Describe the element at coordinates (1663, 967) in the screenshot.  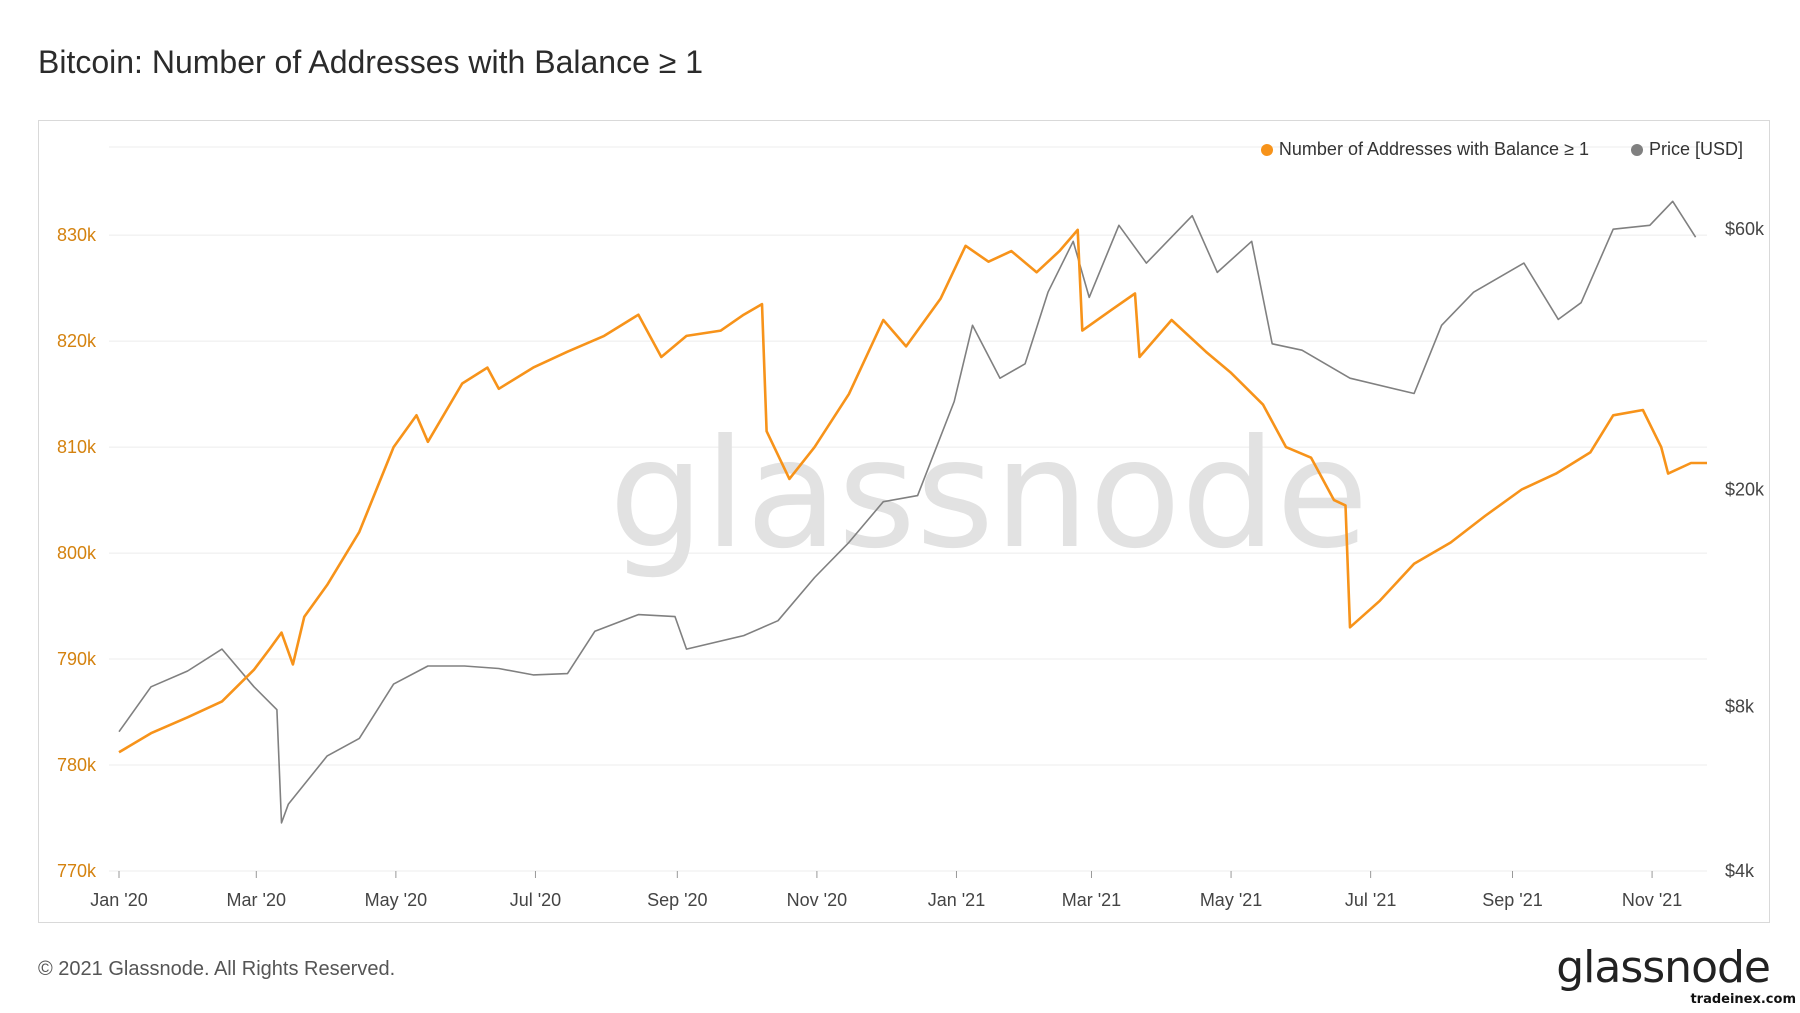
I see `brand-logo: glassnode` at that location.